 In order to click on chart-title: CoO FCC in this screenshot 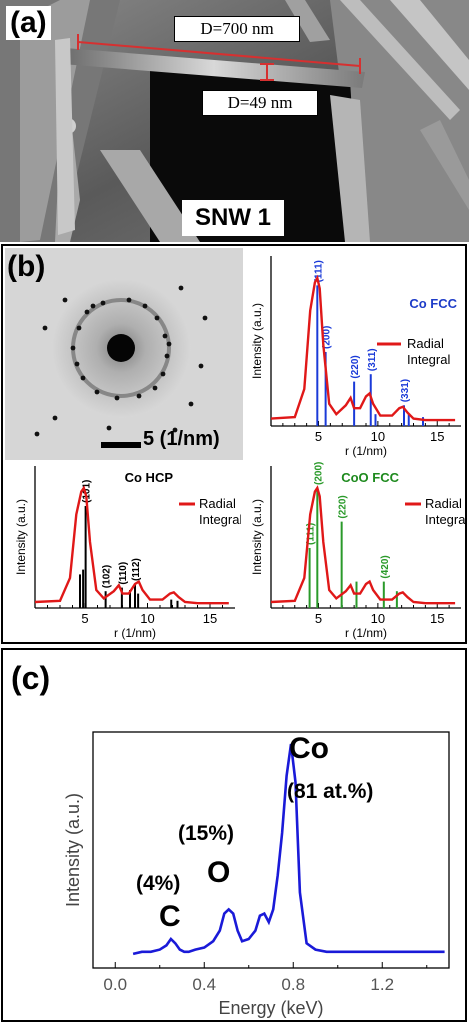, I will do `click(370, 477)`.